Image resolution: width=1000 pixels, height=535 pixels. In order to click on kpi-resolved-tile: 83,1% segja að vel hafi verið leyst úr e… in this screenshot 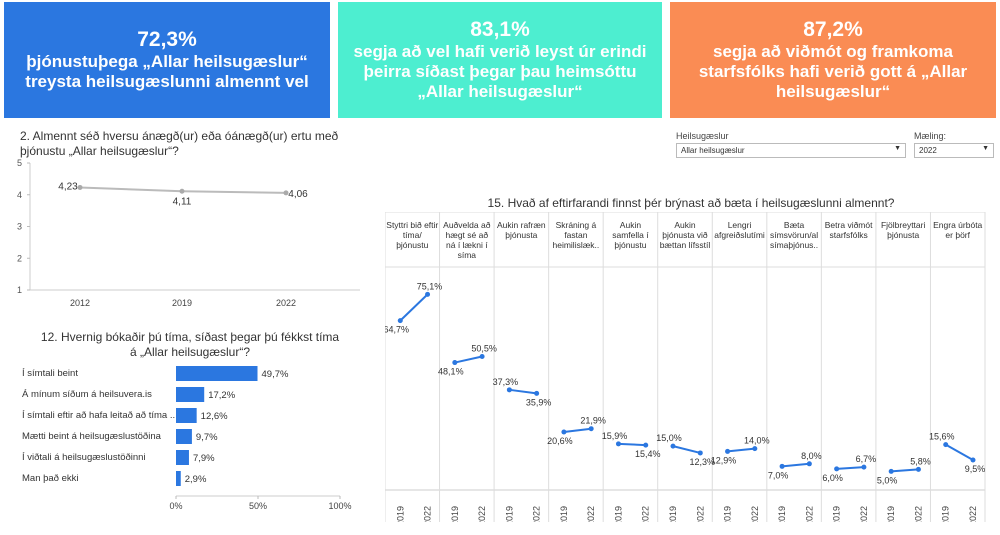, I will do `click(500, 60)`.